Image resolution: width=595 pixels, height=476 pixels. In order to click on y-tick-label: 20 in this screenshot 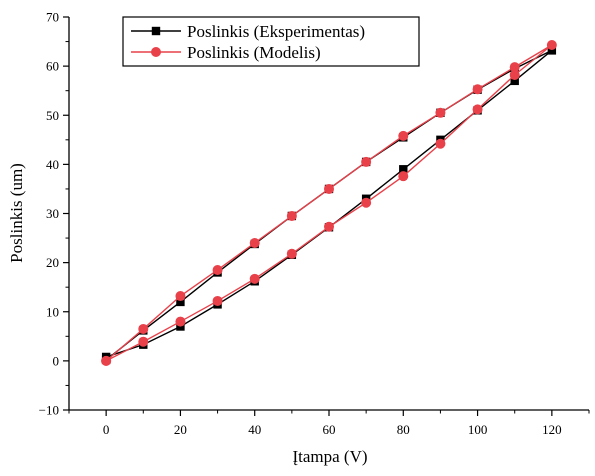, I will do `click(52, 262)`.